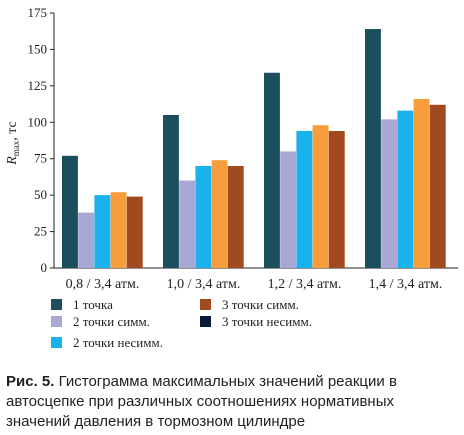 The image size is (464, 435). Describe the element at coordinates (44, 267) in the screenshot. I see `y-tick-label: 0` at that location.